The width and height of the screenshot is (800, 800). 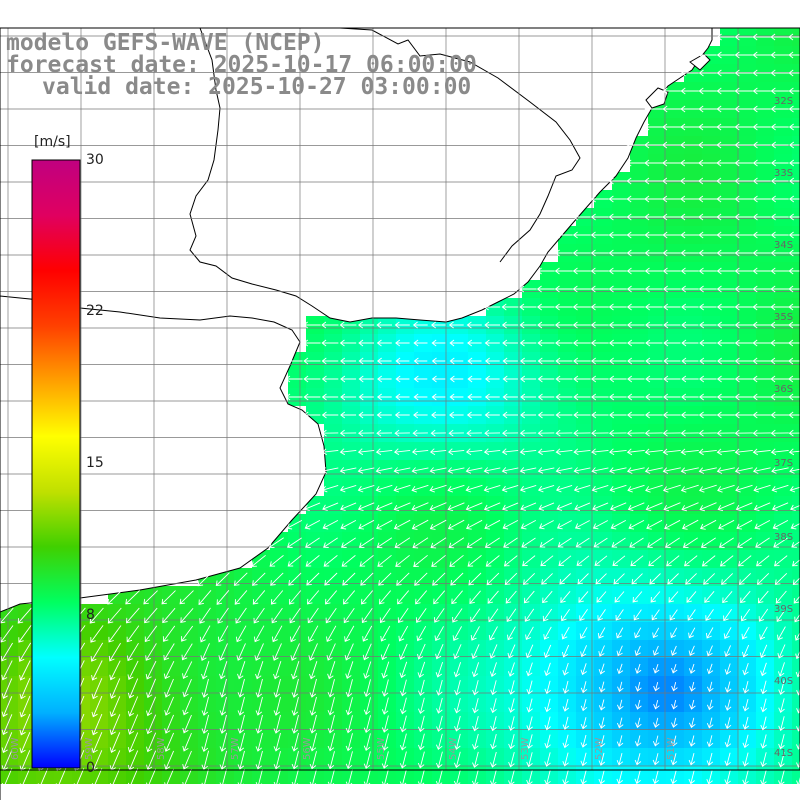 What do you see at coordinates (90, 768) in the screenshot?
I see `colorbar-tick: 0` at bounding box center [90, 768].